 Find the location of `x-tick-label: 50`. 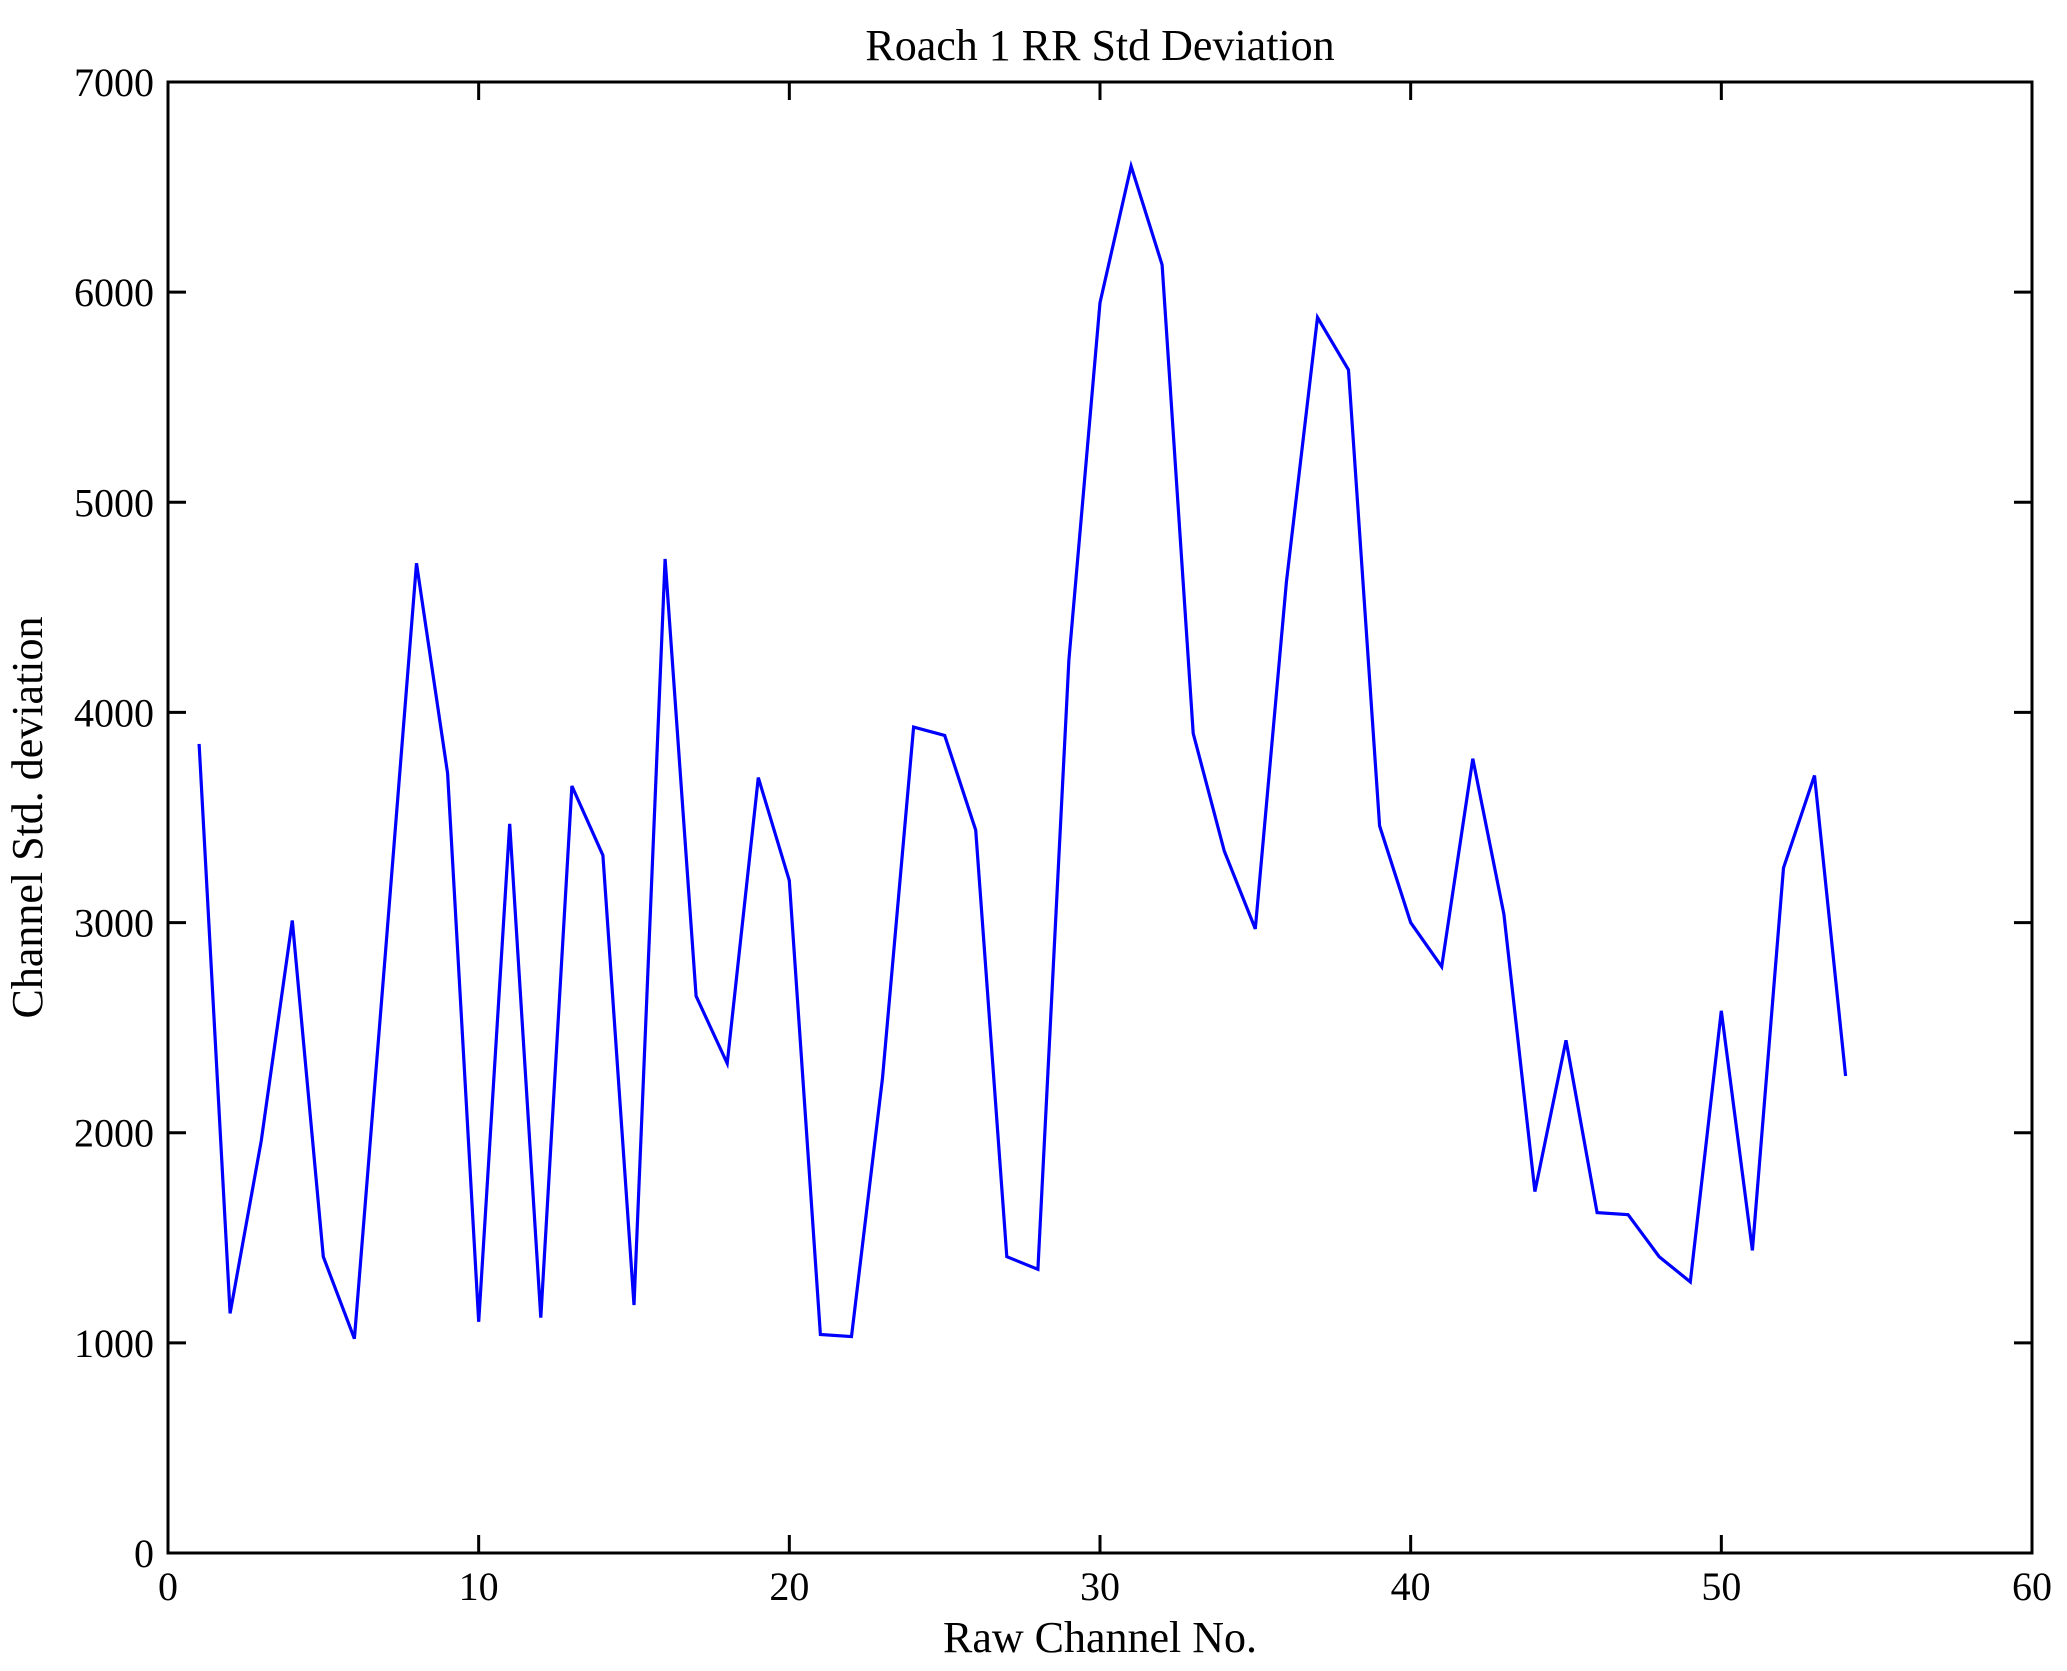

x-tick-label: 50 is located at coordinates (1721, 1586).